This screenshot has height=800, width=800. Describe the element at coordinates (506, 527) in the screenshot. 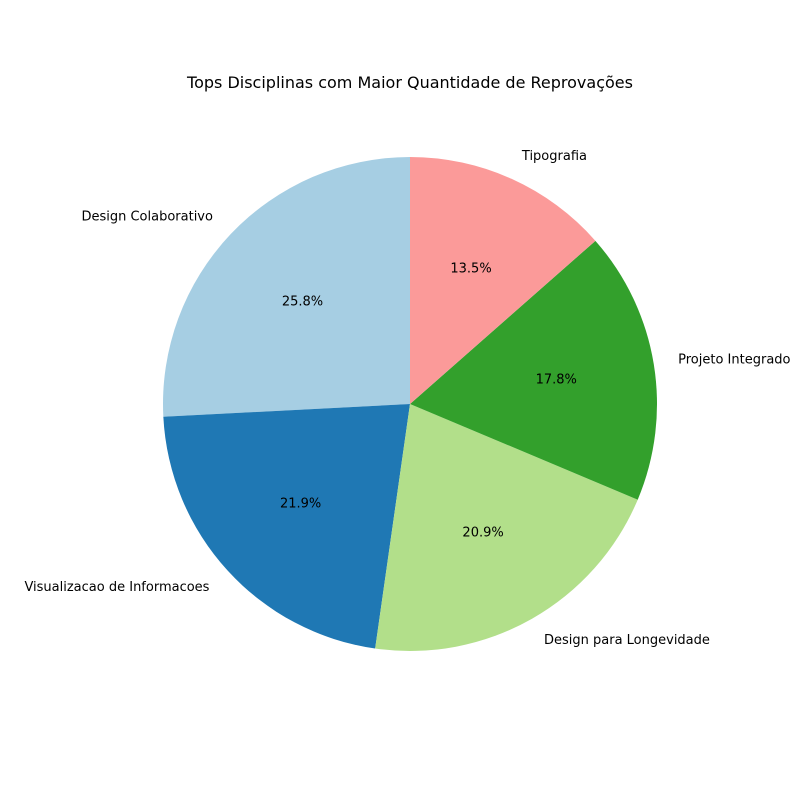

I see `pie-slice-design-para-longevidade` at that location.